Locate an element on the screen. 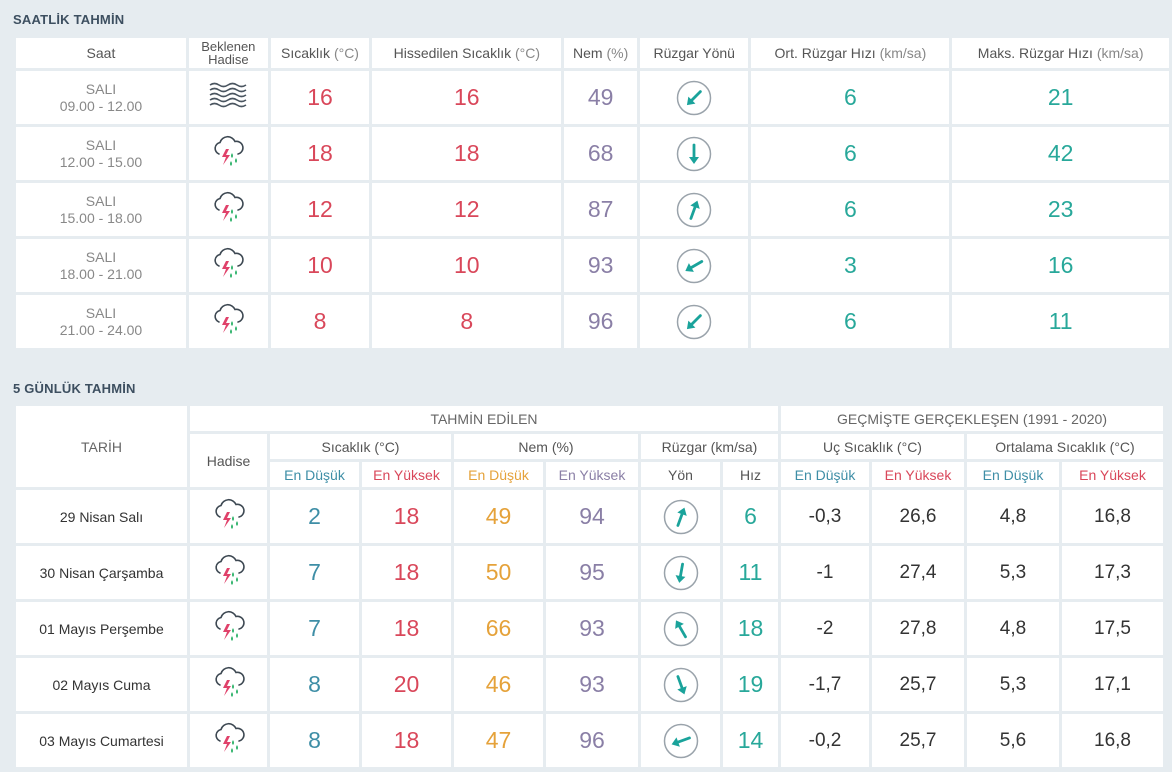 This screenshot has height=772, width=1172. hourly-wind-max: 16 is located at coordinates (1060, 265).